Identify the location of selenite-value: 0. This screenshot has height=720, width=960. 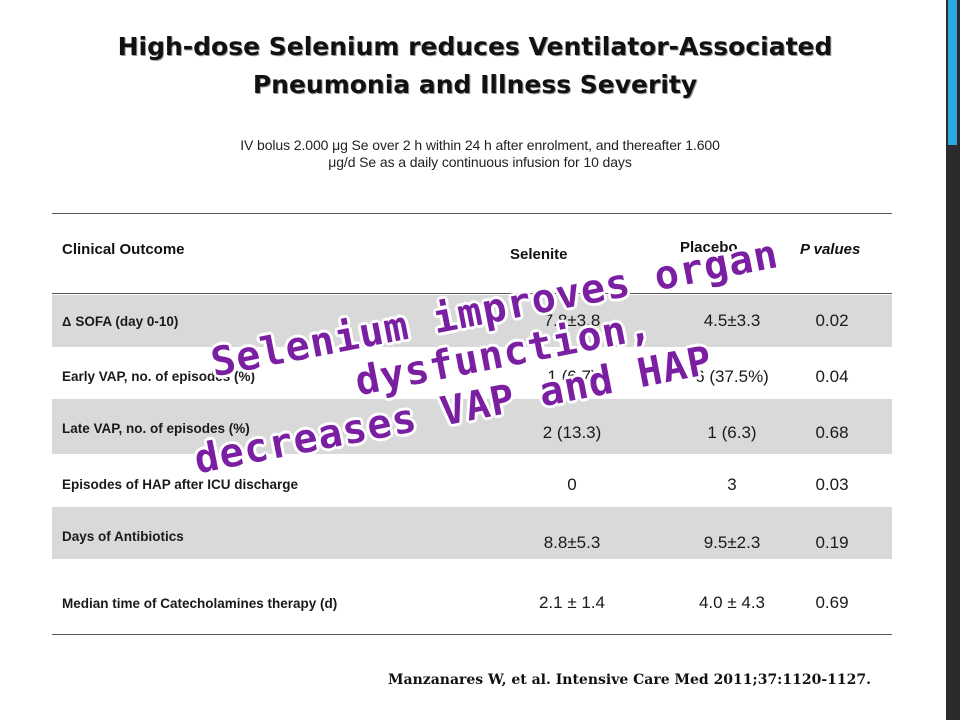
(572, 484).